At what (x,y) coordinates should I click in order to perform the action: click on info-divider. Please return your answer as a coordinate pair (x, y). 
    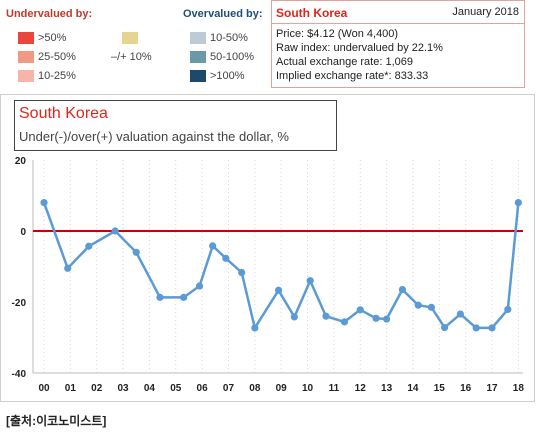
    Looking at the image, I should click on (398, 23).